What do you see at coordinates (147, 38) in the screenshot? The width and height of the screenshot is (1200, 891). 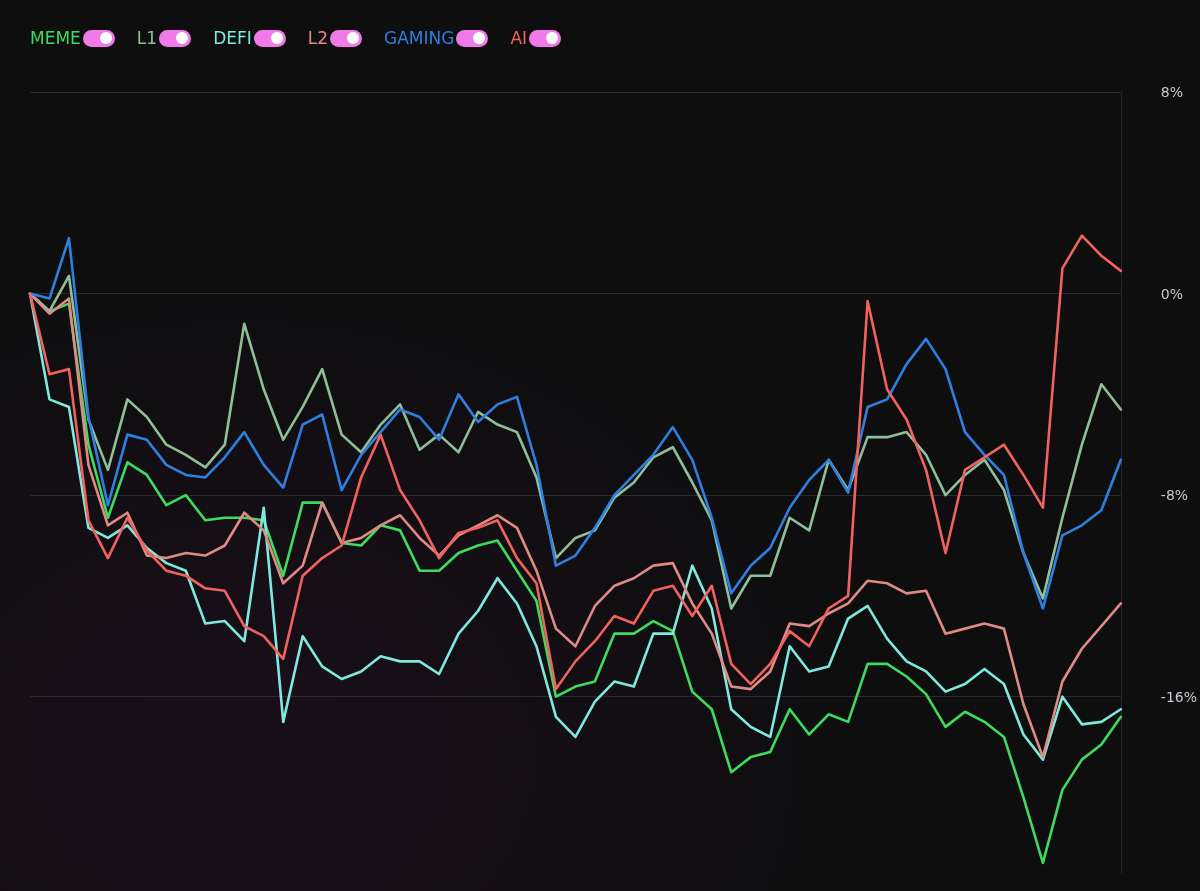 I see `text: L1` at bounding box center [147, 38].